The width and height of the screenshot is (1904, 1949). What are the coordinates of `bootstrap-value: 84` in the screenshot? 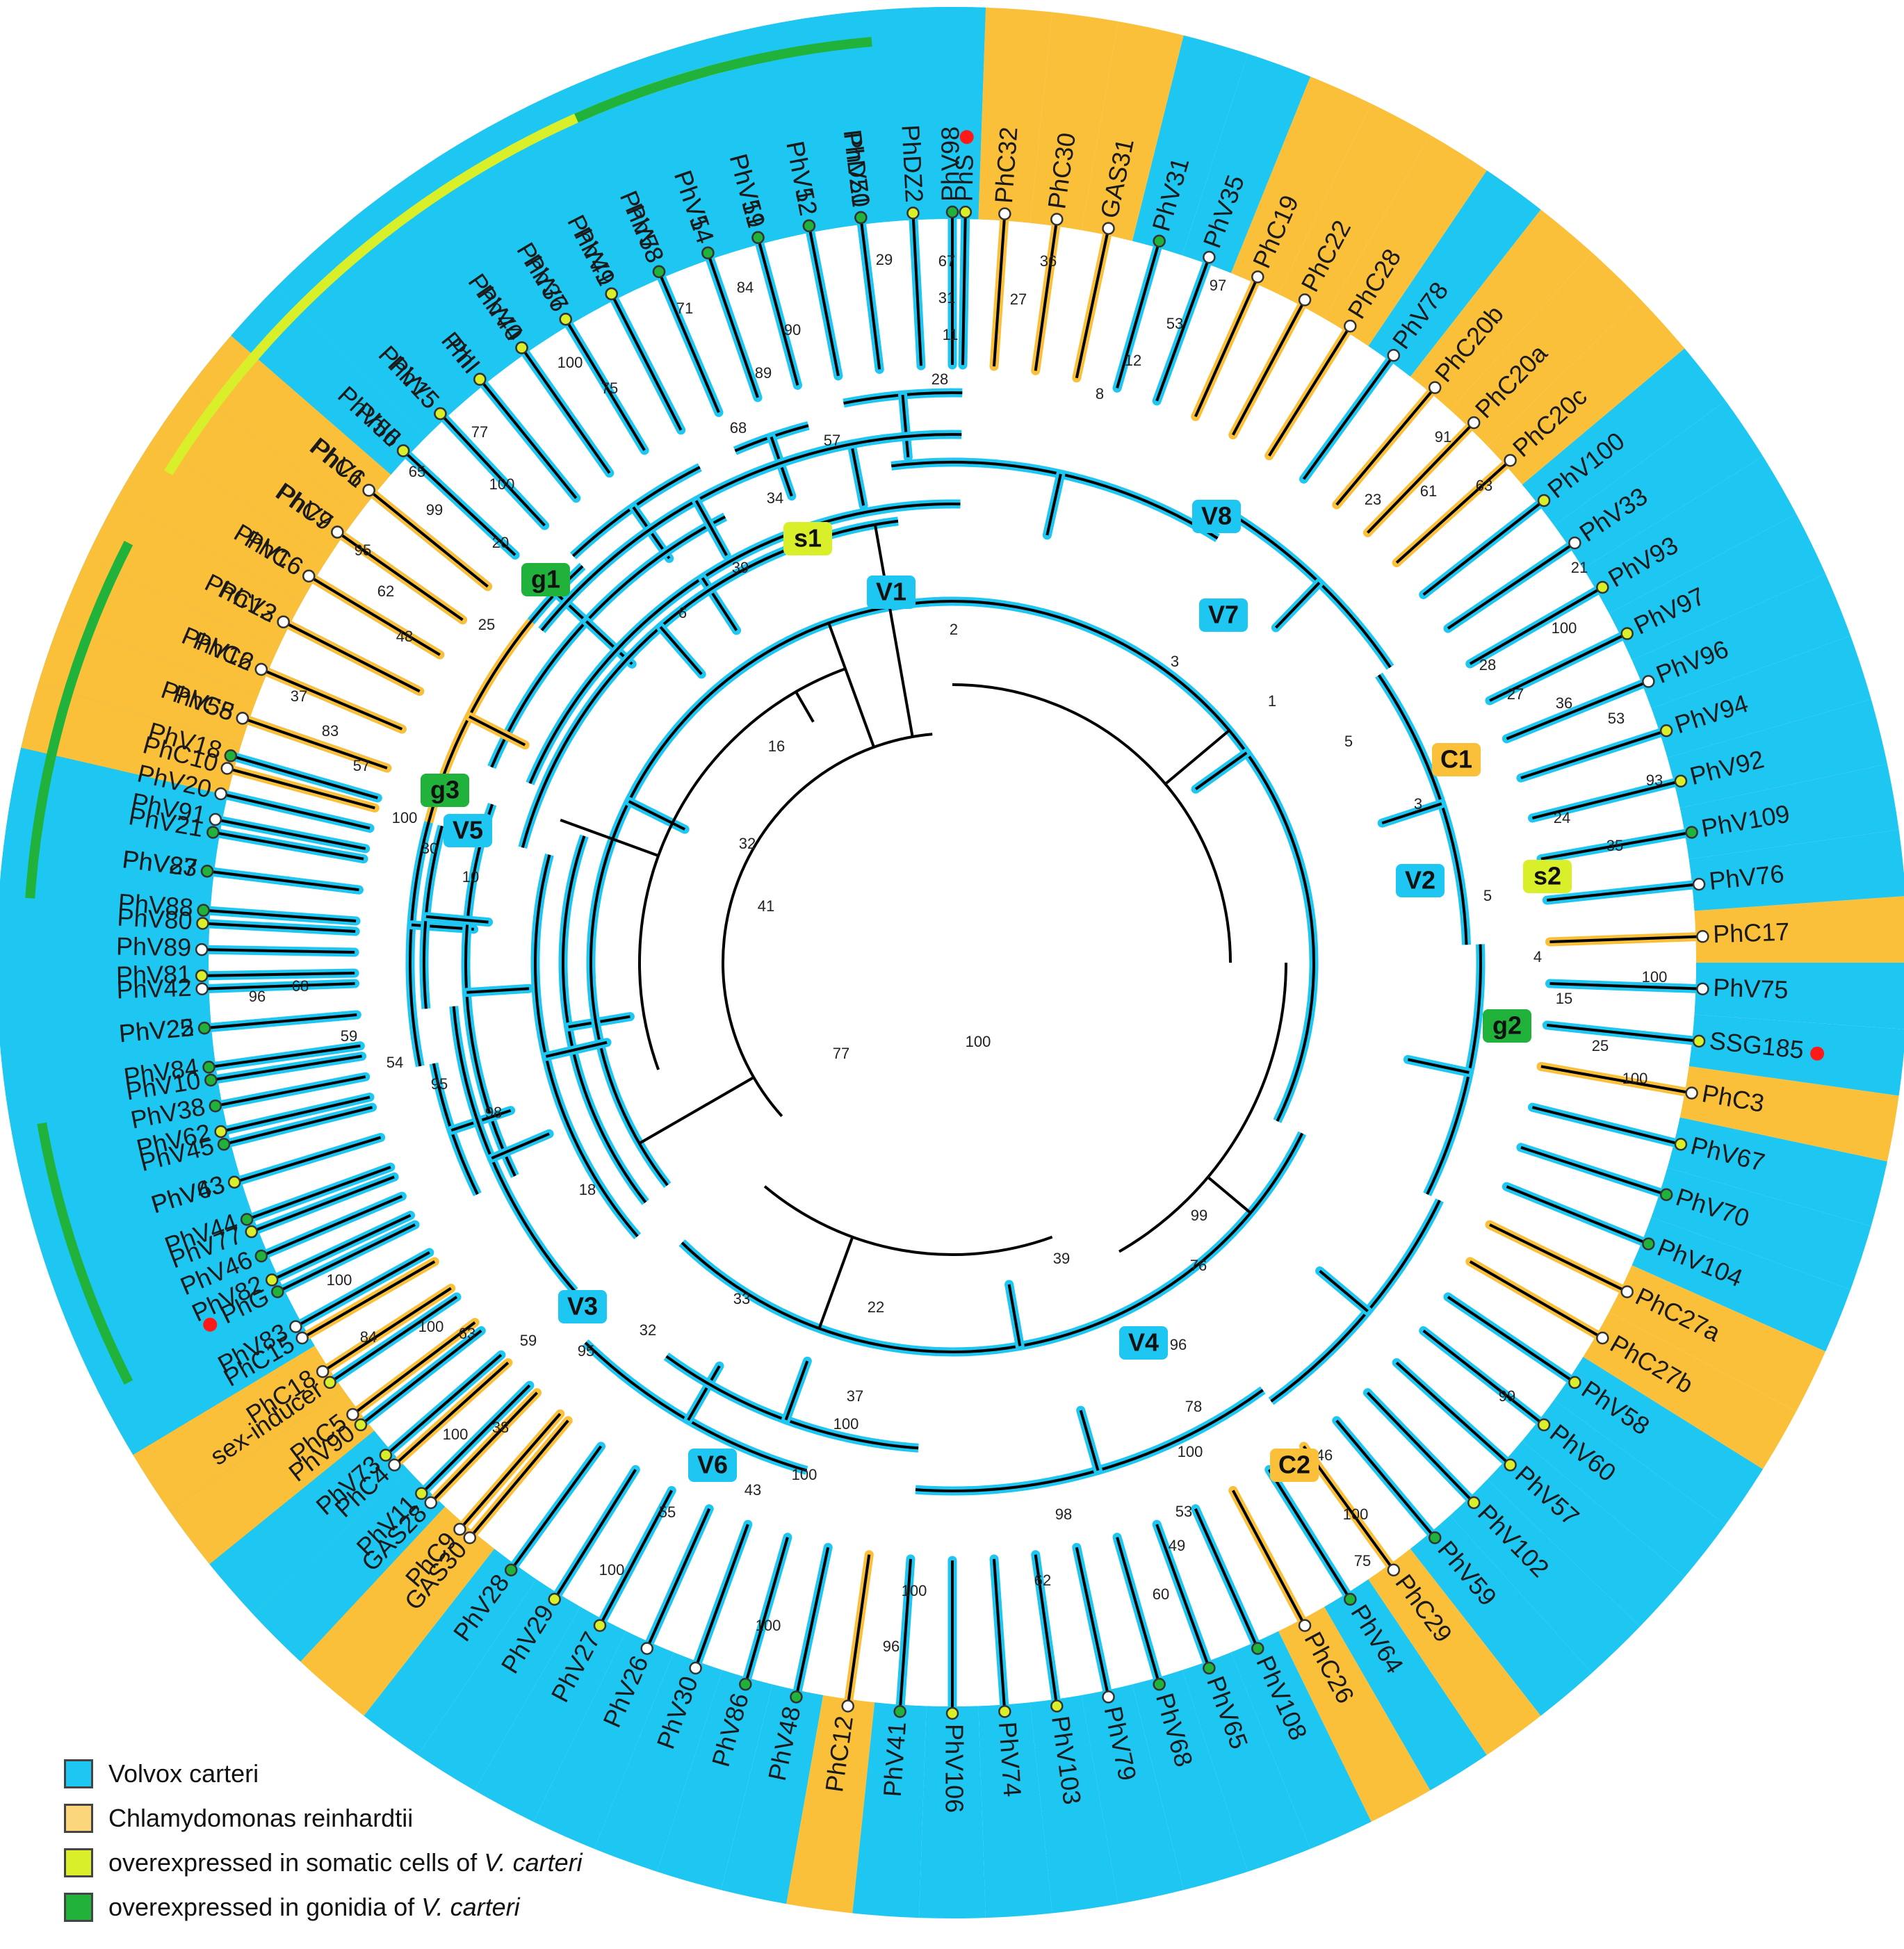 It's located at (745, 287).